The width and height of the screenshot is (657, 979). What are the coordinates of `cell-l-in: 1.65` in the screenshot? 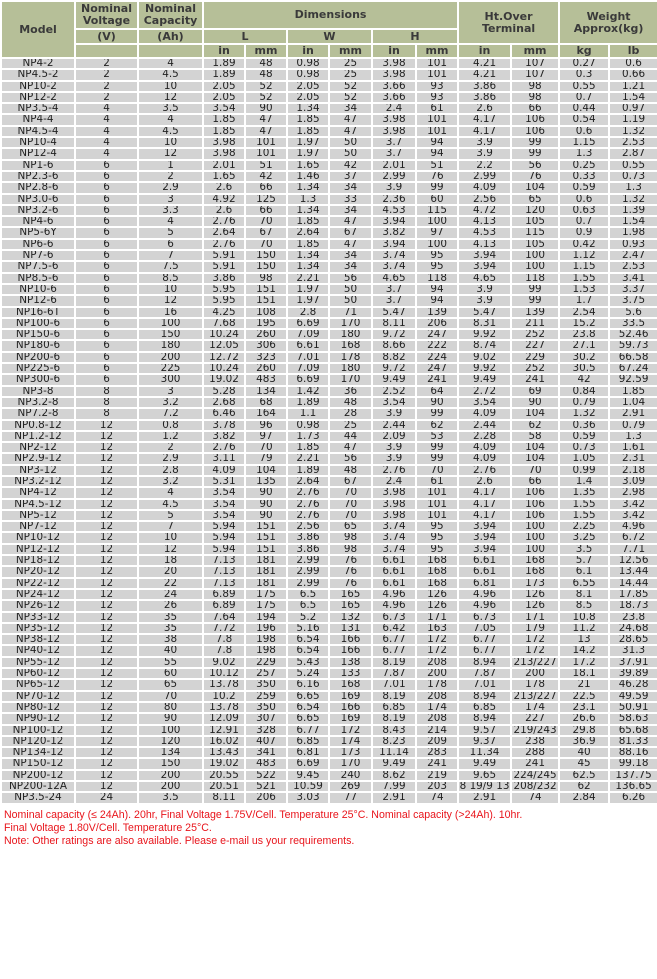 It's located at (224, 176).